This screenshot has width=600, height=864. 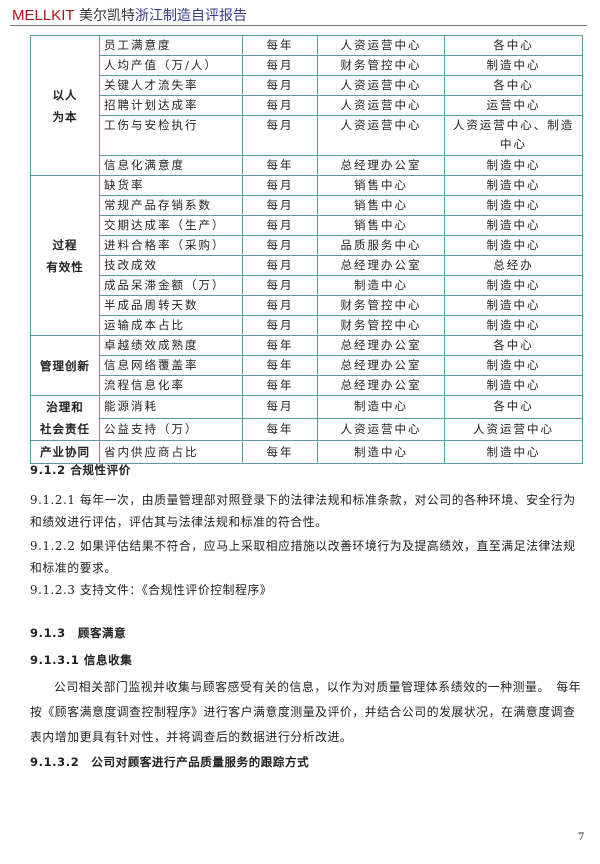 What do you see at coordinates (171, 45) in the screenshot?
I see `indicator-cell: 员工满意度` at bounding box center [171, 45].